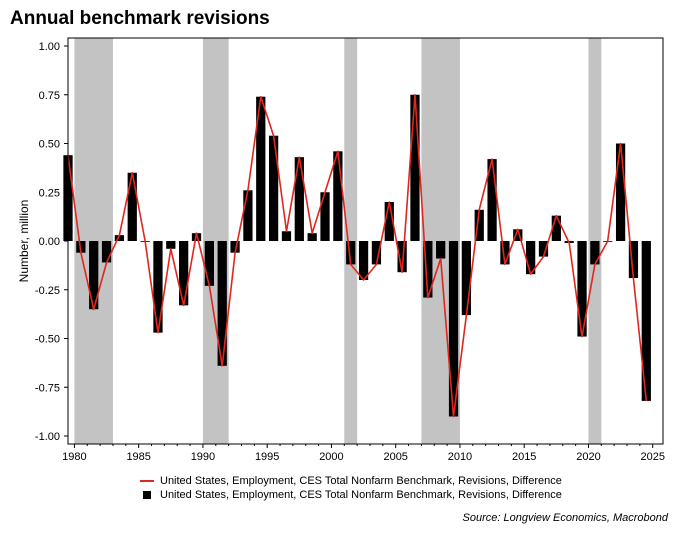  I want to click on x-tick-label-4: 2000, so click(331, 457).